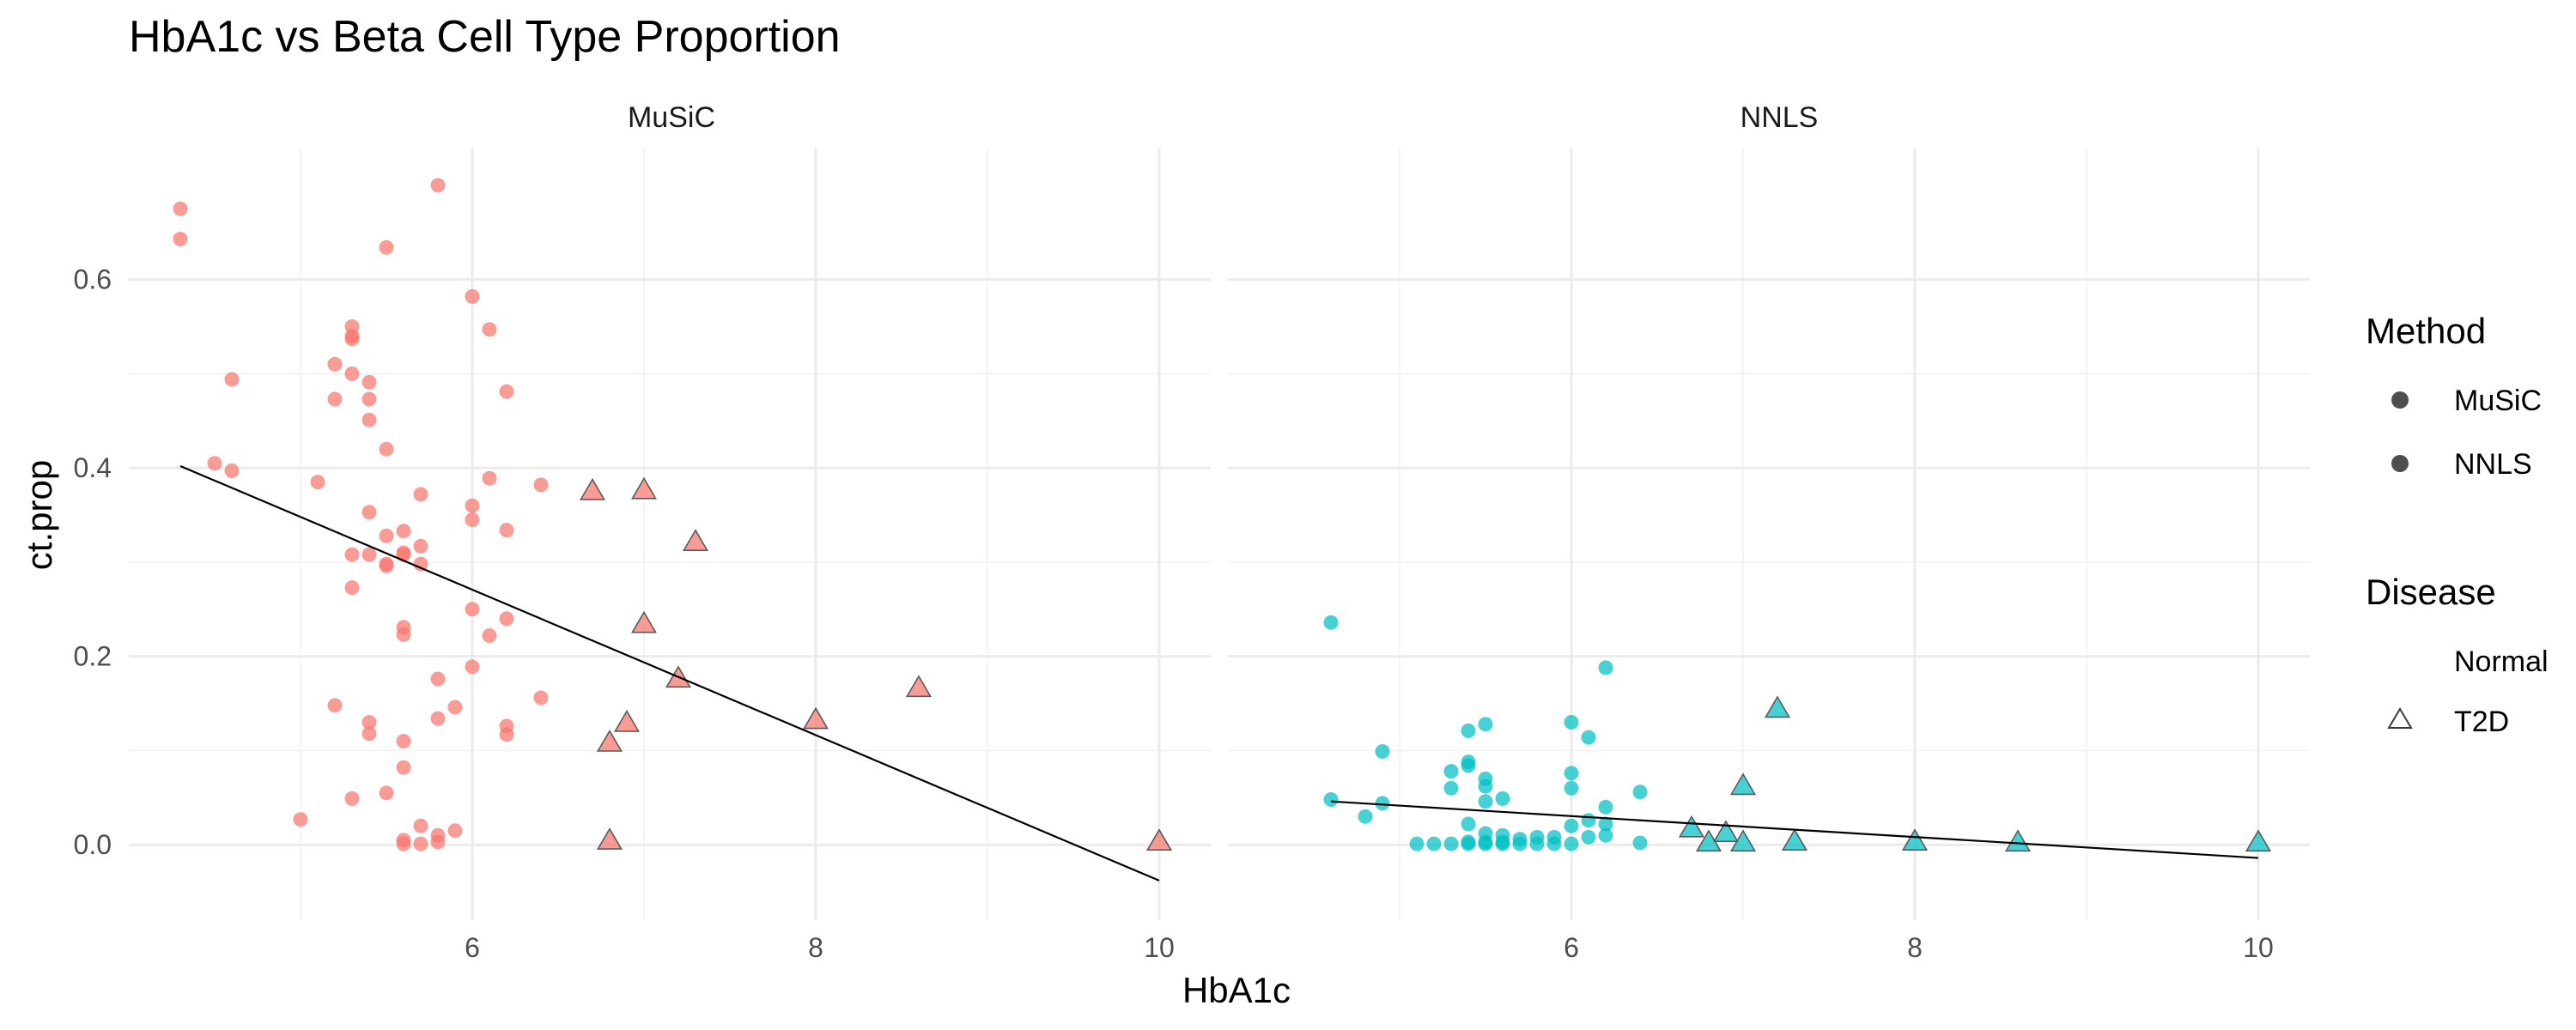  Describe the element at coordinates (1572, 947) in the screenshot. I see `x-tick-label: 6` at that location.